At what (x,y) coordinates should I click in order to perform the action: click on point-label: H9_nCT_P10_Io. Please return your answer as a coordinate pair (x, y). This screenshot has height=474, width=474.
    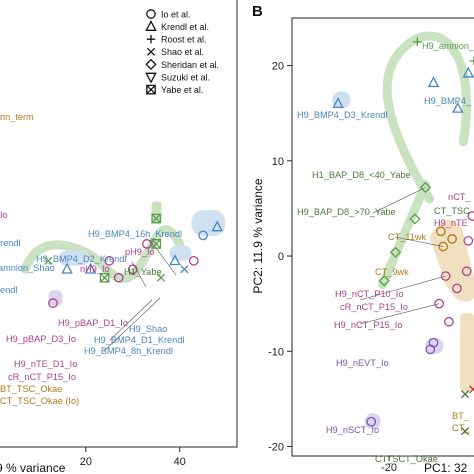
    Looking at the image, I should click on (369, 294).